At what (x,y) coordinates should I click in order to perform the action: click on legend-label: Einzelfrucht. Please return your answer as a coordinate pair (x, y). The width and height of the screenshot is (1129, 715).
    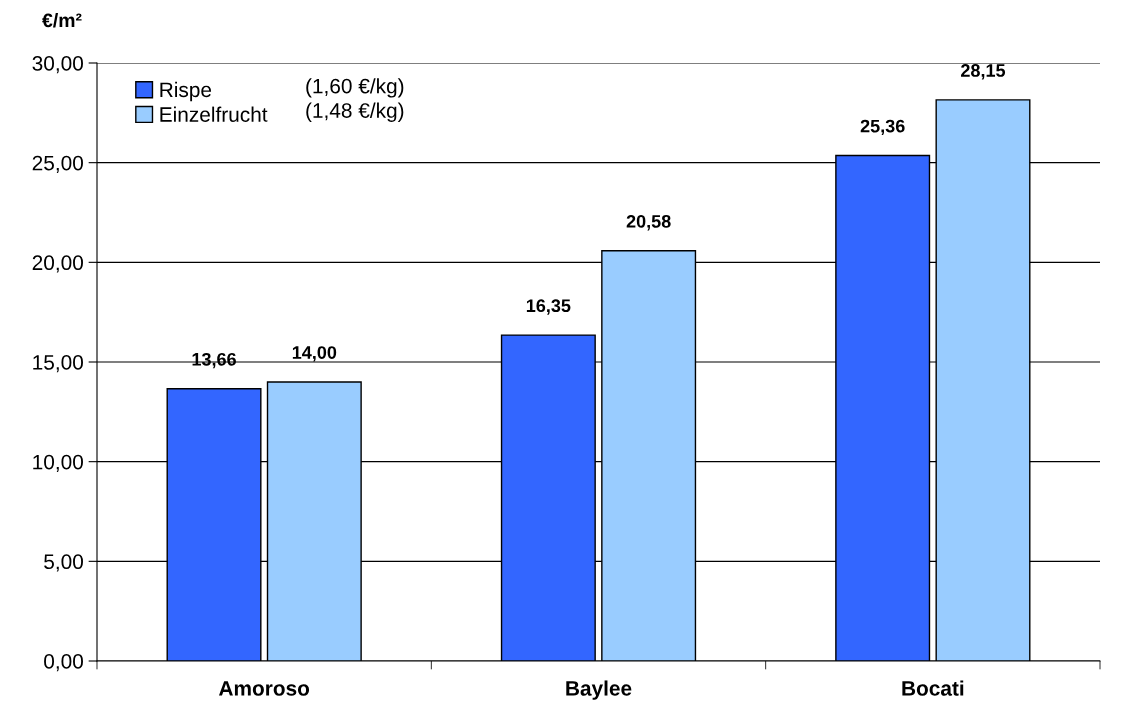
    Looking at the image, I should click on (214, 114).